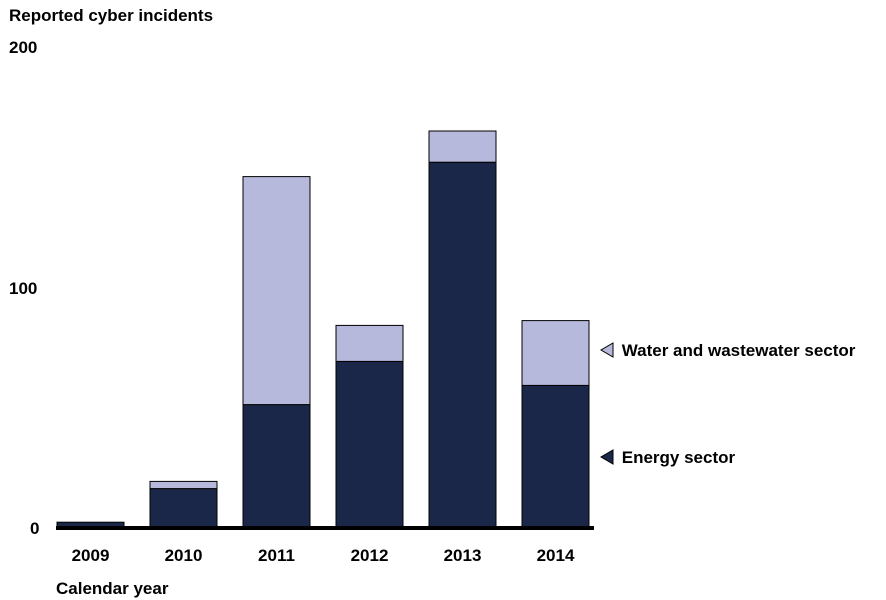 This screenshot has width=886, height=600. Describe the element at coordinates (369, 343) in the screenshot. I see `bar-water-2012` at that location.